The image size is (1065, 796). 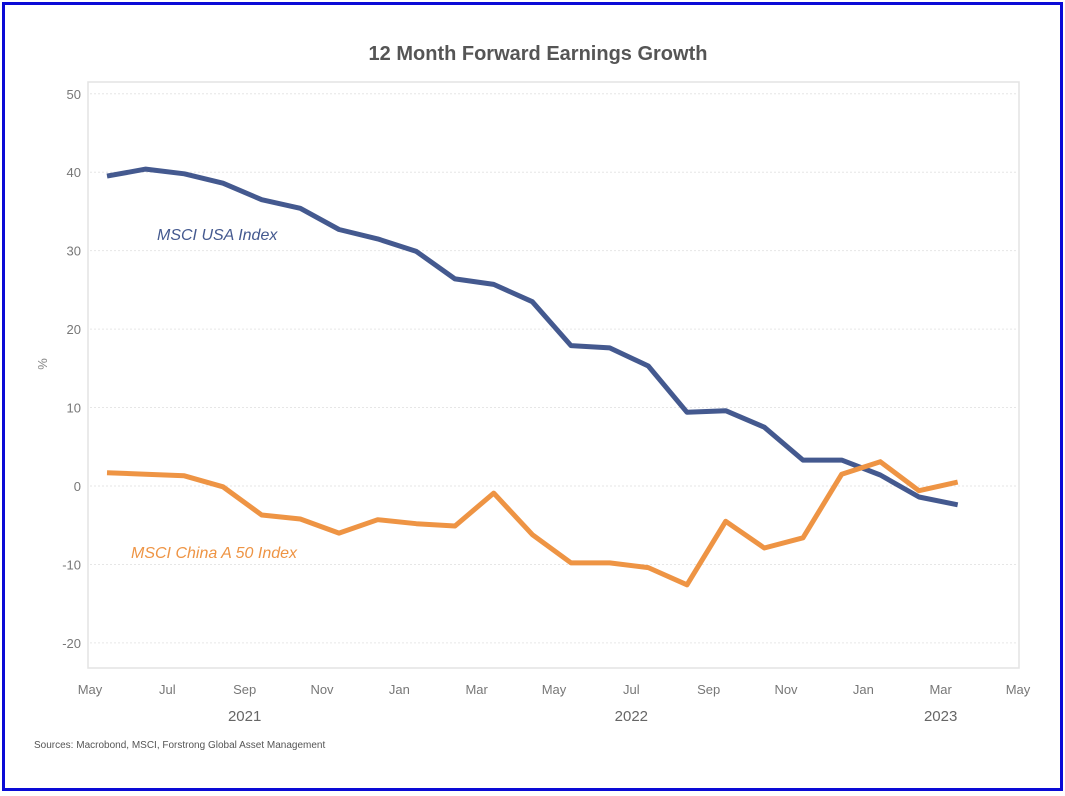 I want to click on x-year-label: 2021, so click(x=244, y=716).